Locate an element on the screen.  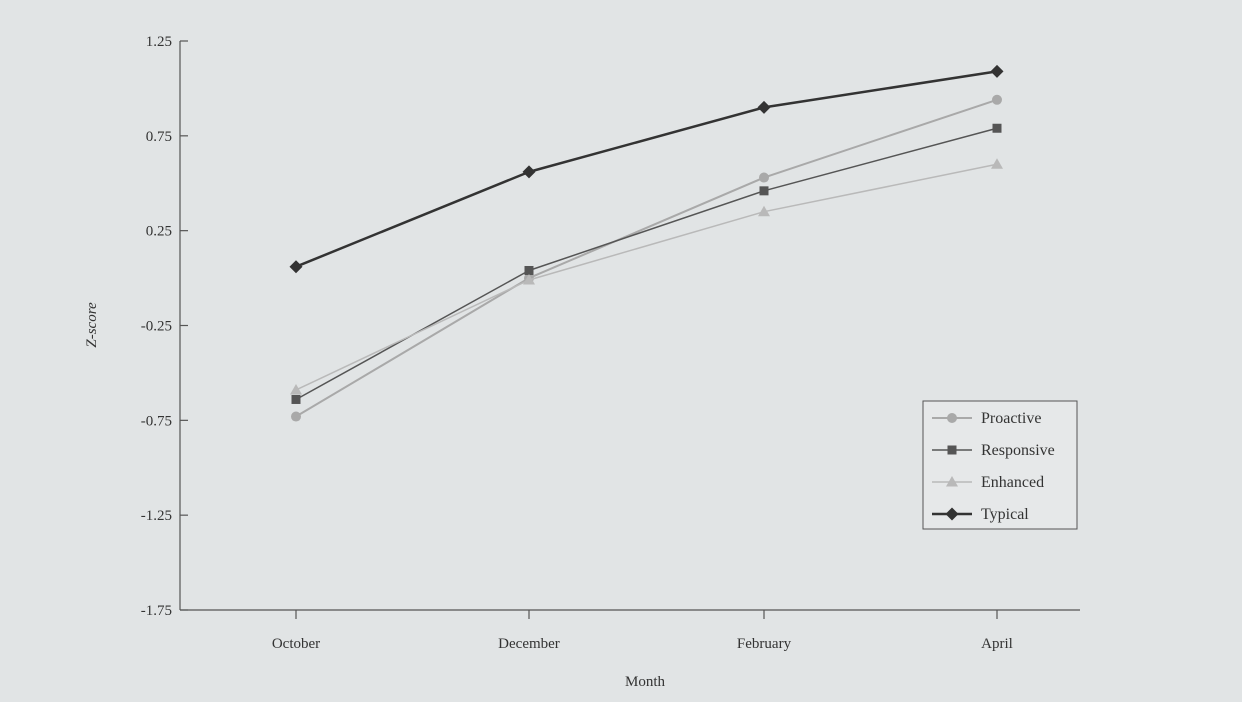
y-tick-label: 1.25 is located at coordinates (159, 42).